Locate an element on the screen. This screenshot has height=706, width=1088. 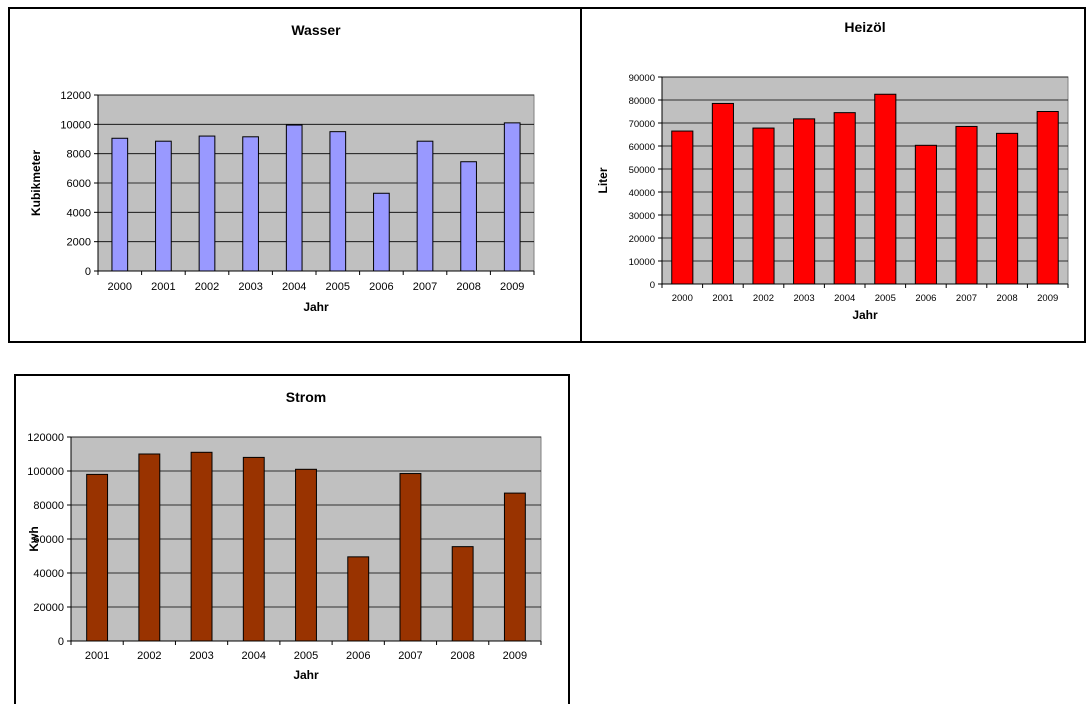
y-tick-label: 2000 is located at coordinates (79, 243).